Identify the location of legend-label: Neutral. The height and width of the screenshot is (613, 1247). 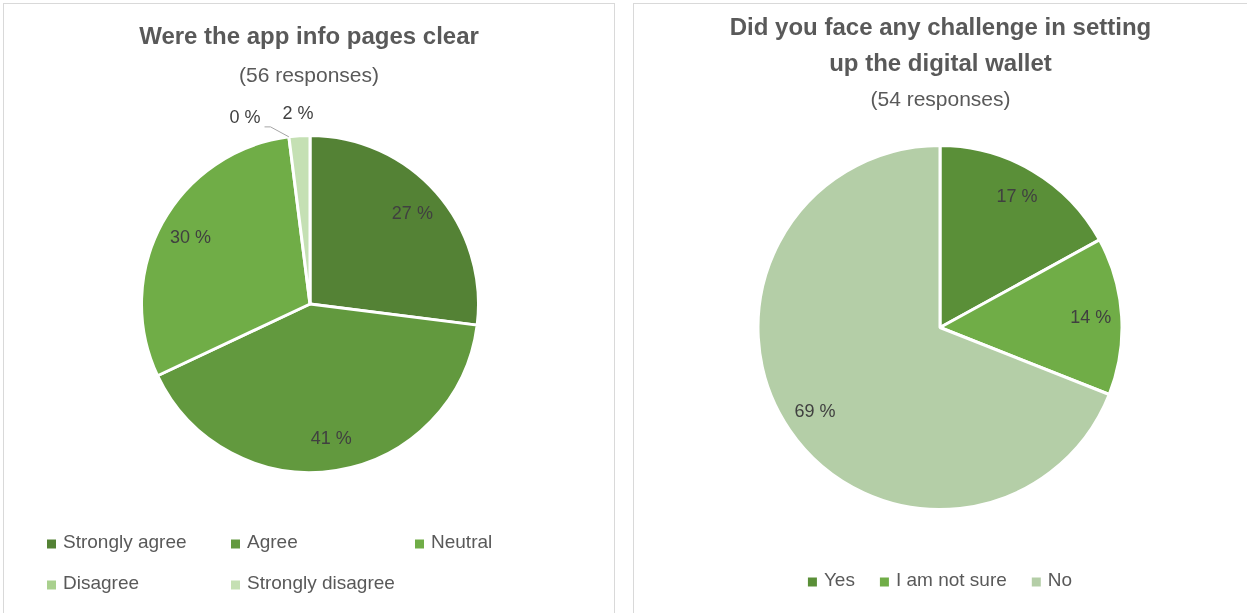
(462, 542).